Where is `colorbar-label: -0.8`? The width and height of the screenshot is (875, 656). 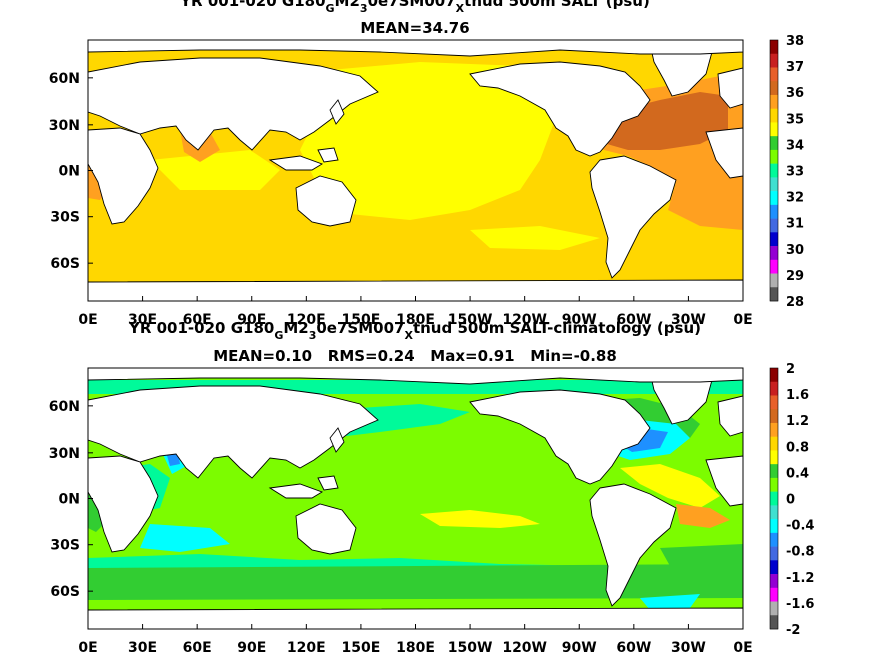
colorbar-label: -0.8 is located at coordinates (800, 552).